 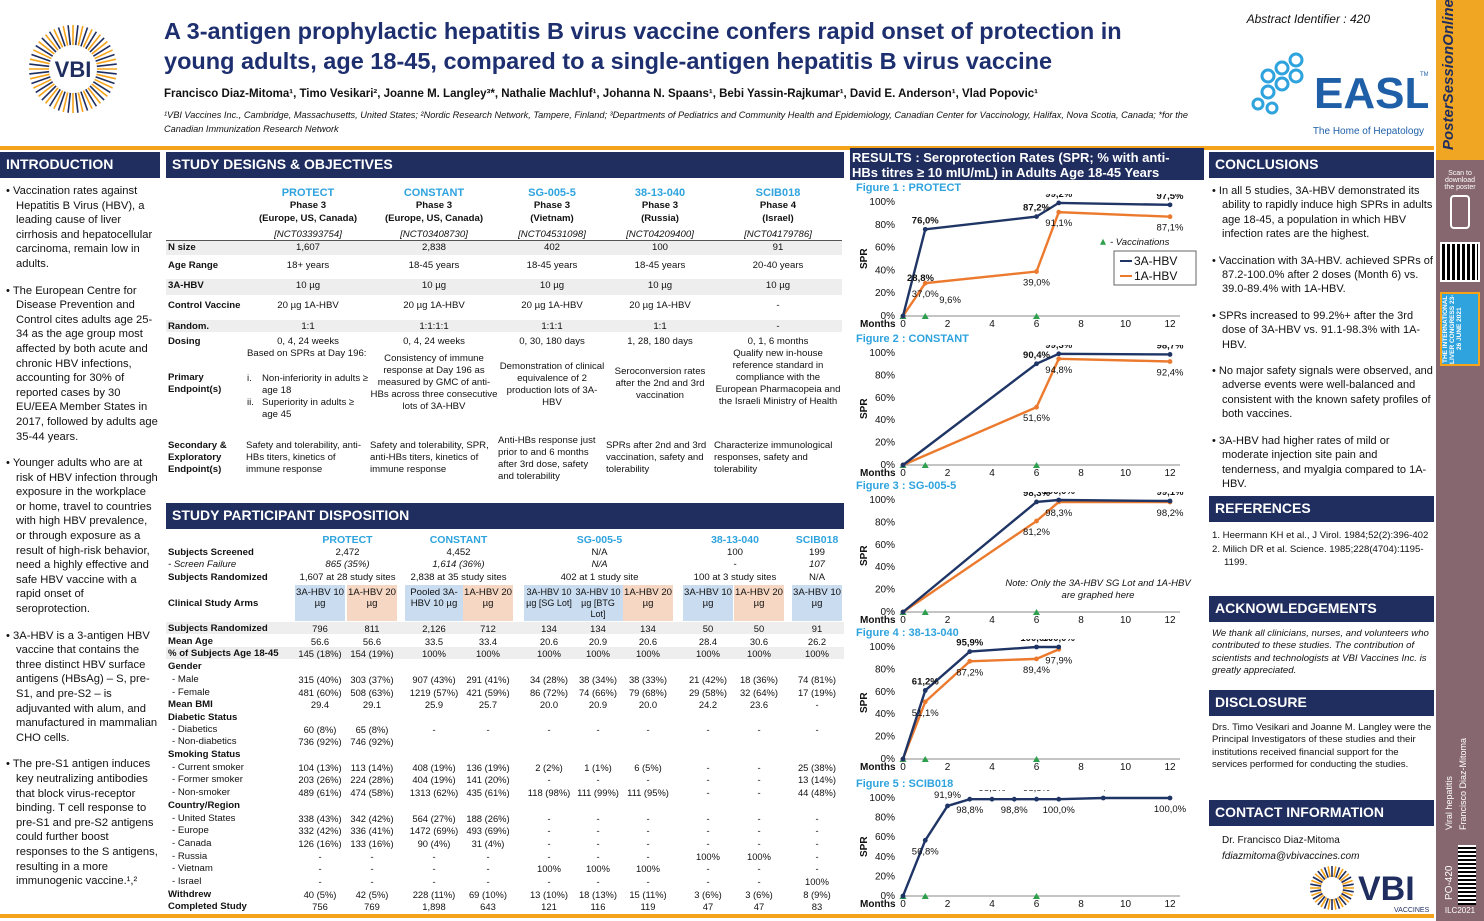 What do you see at coordinates (925, 294) in the screenshot?
I see `data-label: 37,0%` at bounding box center [925, 294].